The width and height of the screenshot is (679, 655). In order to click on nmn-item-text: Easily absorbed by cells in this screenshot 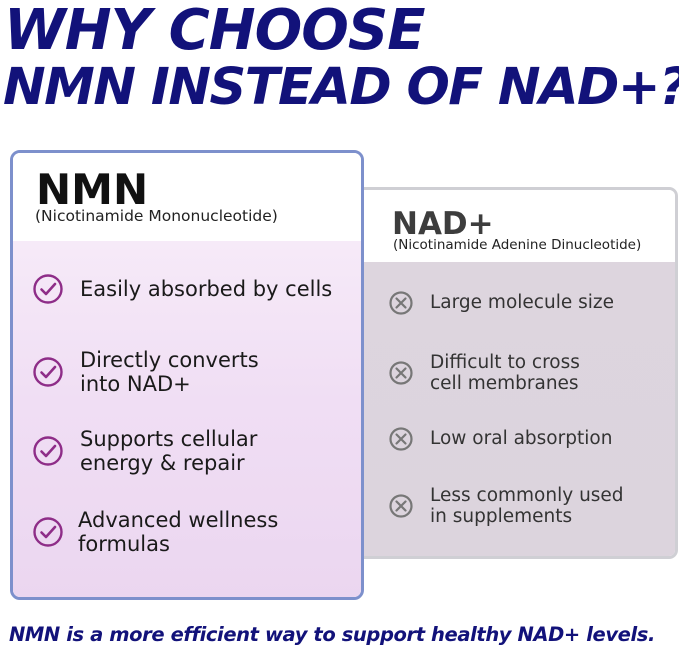, I will do `click(206, 288)`.